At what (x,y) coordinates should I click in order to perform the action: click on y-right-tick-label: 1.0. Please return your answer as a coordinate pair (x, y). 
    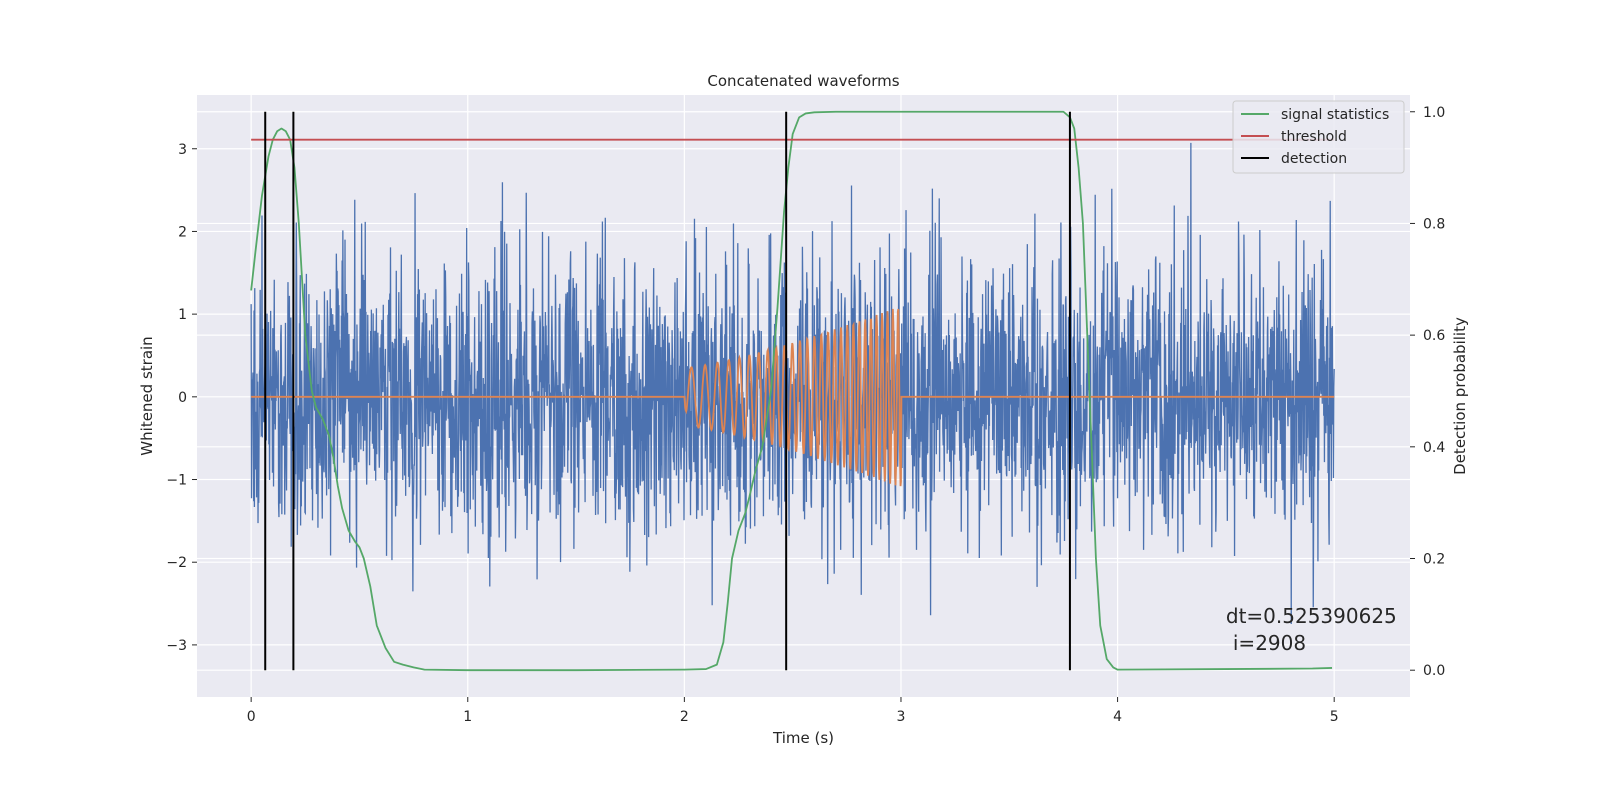
    Looking at the image, I should click on (1434, 113).